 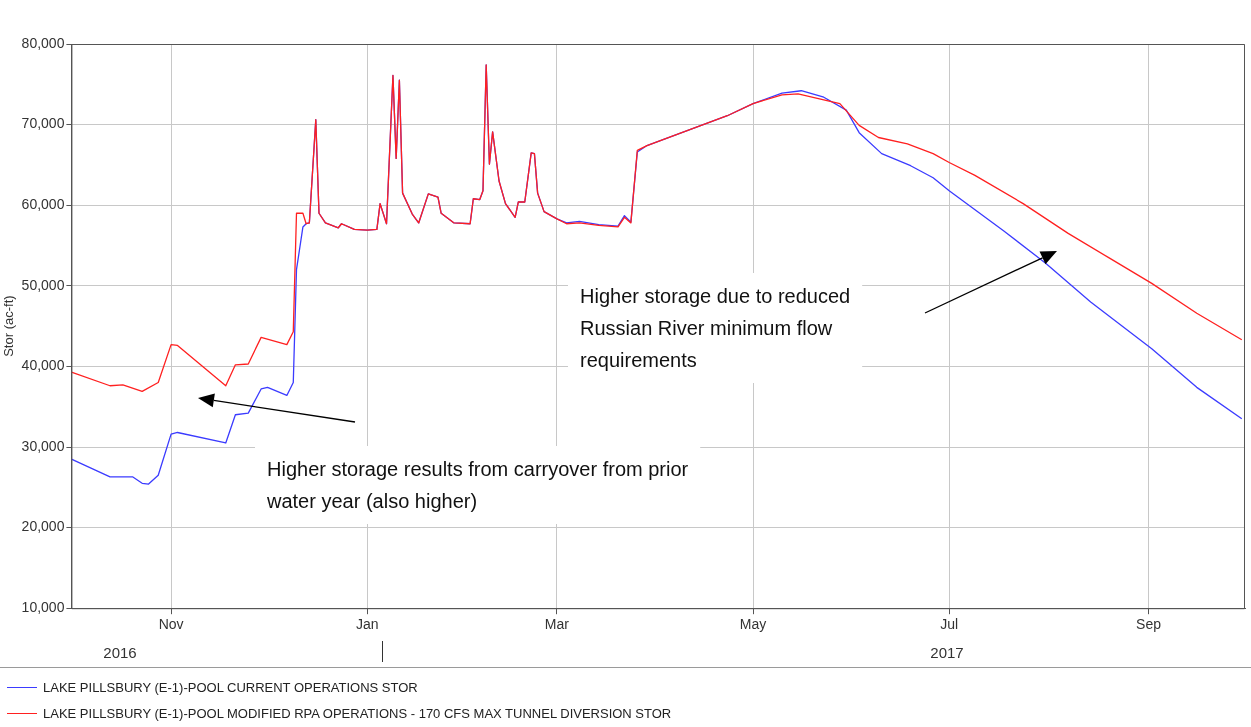 I want to click on x-tick-label: Jul, so click(x=949, y=624).